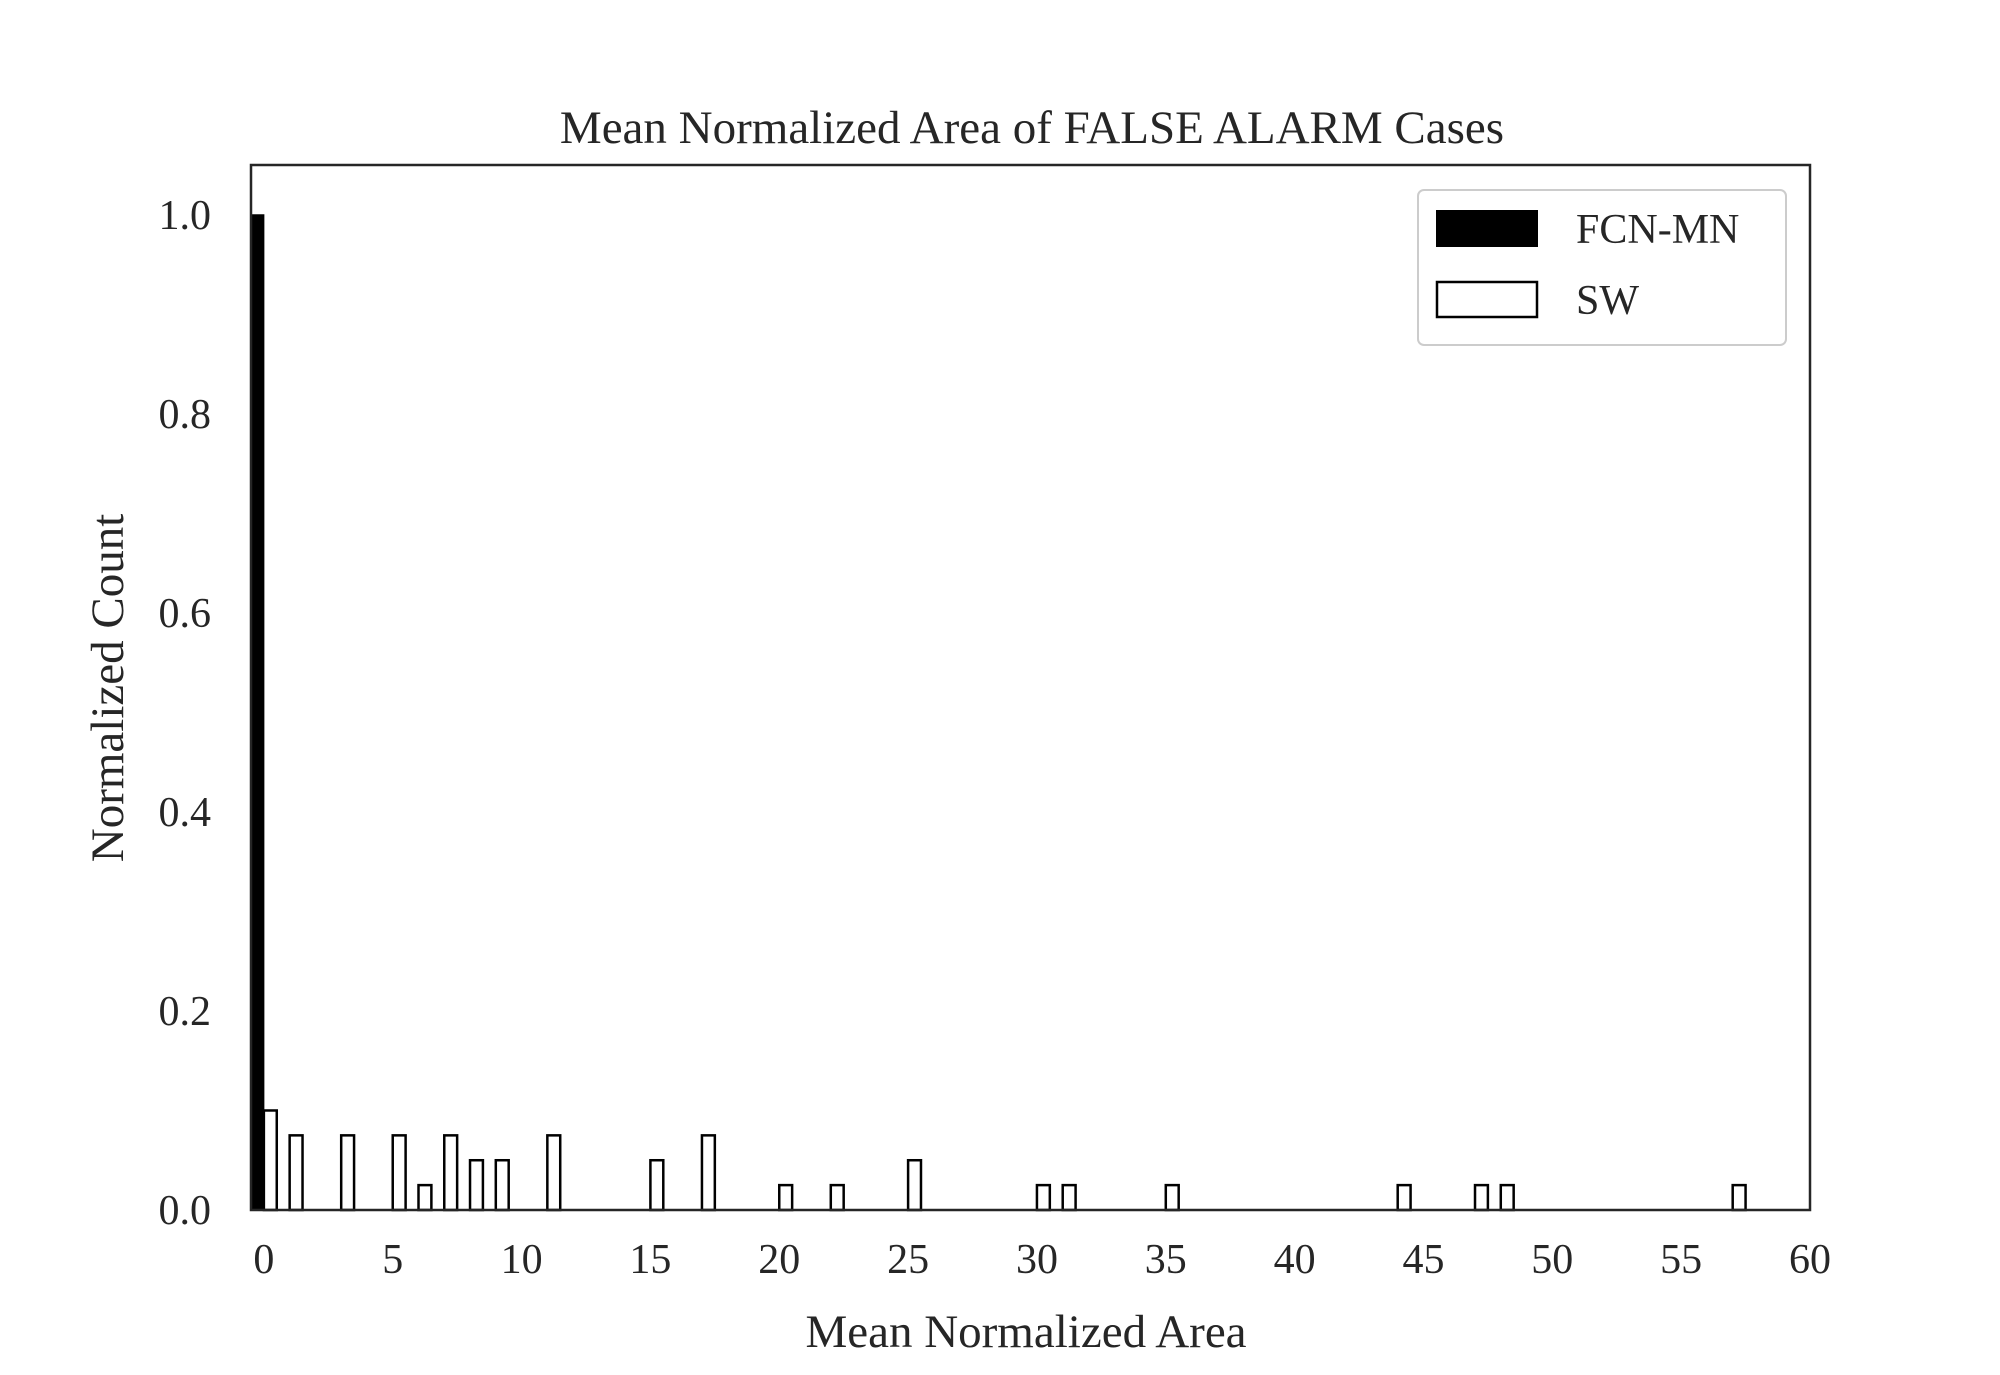 The image size is (2000, 1375). I want to click on legend-label-sw: SW, so click(1607, 301).